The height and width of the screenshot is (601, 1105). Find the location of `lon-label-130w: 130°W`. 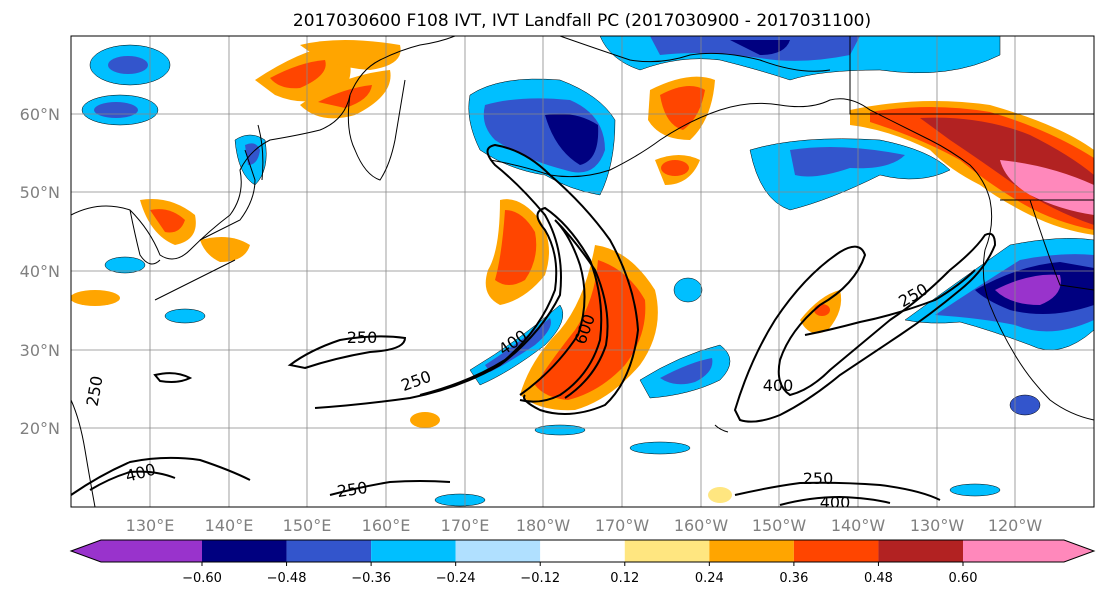

lon-label-130w: 130°W is located at coordinates (937, 525).